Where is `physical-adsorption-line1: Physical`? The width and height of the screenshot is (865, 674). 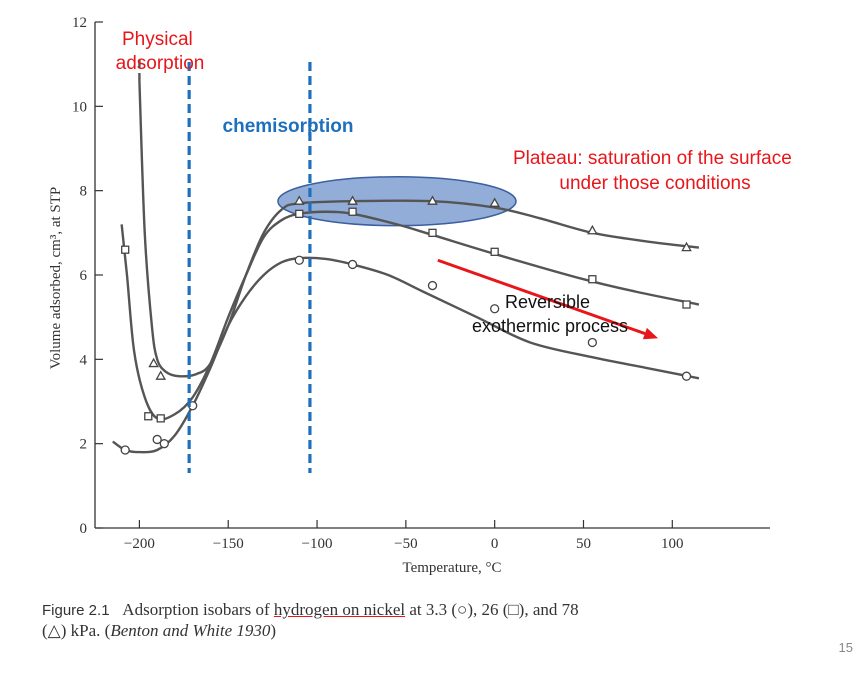 physical-adsorption-line1: Physical is located at coordinates (157, 39).